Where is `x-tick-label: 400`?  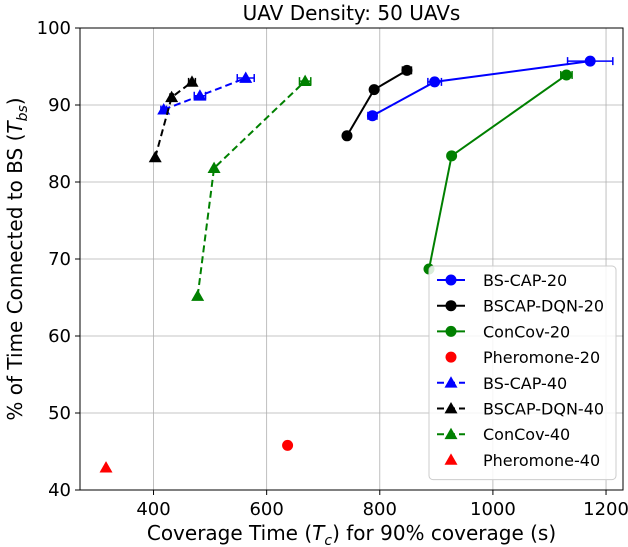
x-tick-label: 400 is located at coordinates (153, 509).